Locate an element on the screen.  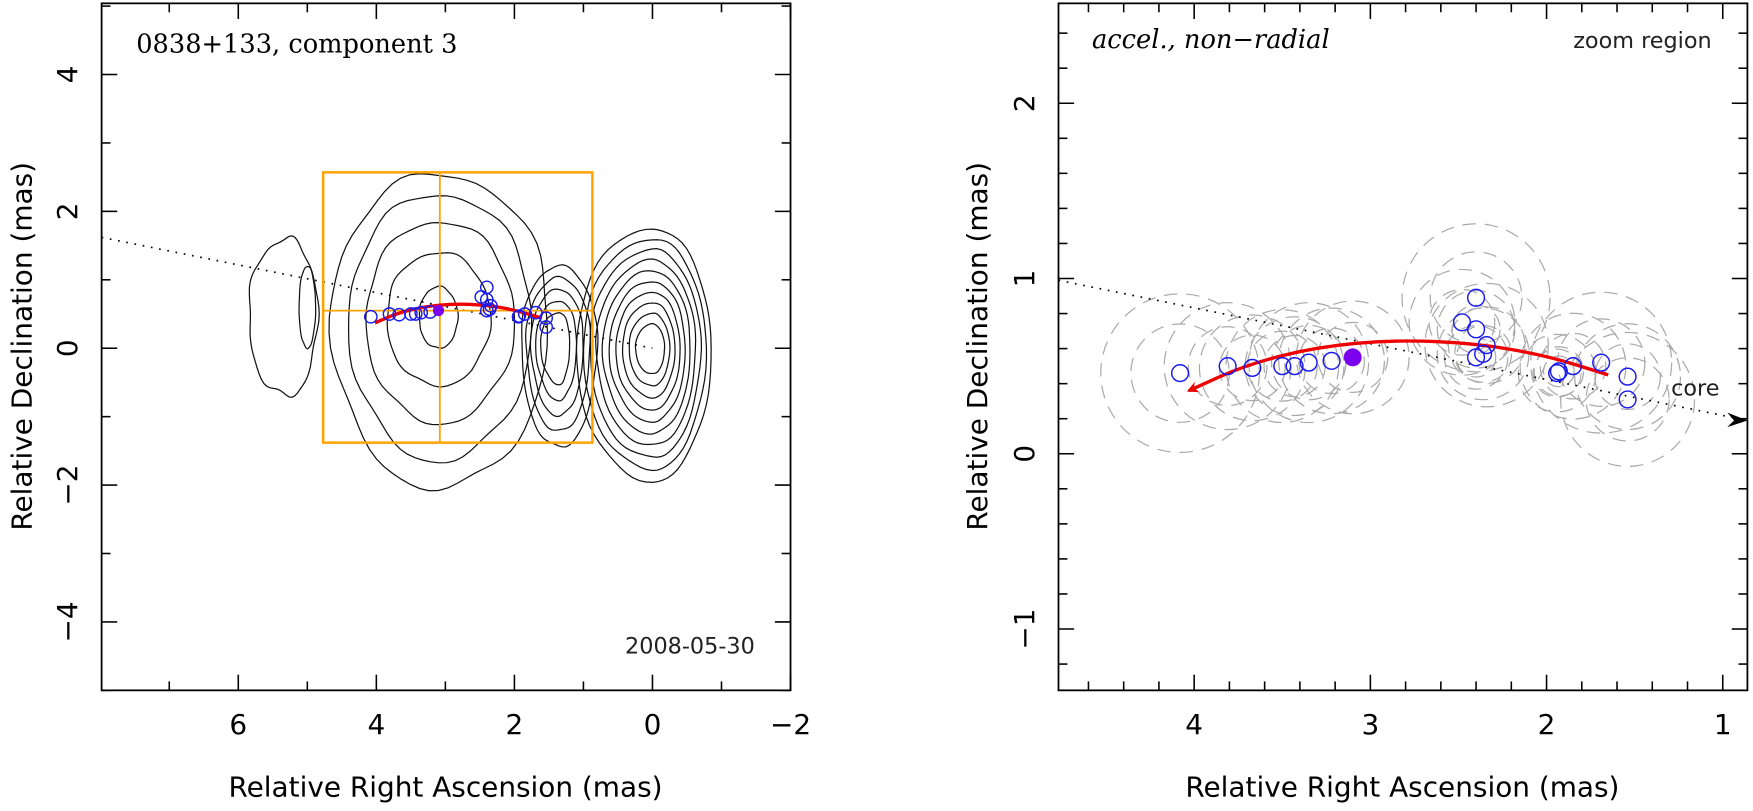
source-title: 0838+133, component 3 is located at coordinates (296, 44).